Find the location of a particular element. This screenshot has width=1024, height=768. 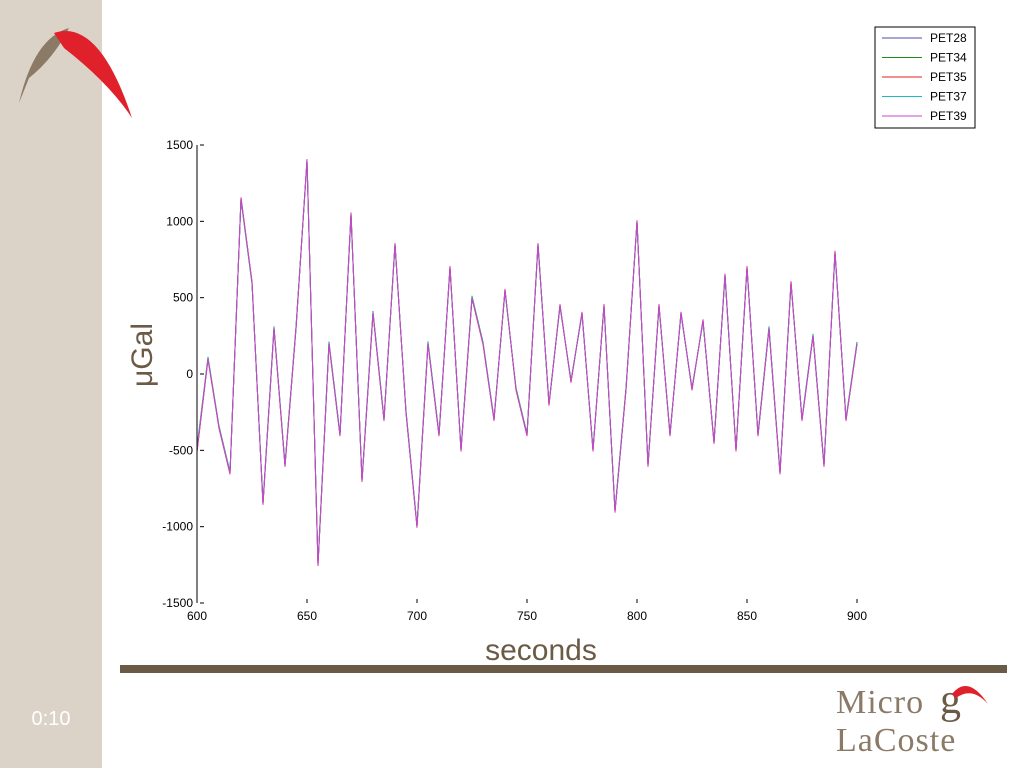

footer-divider is located at coordinates (563, 669).